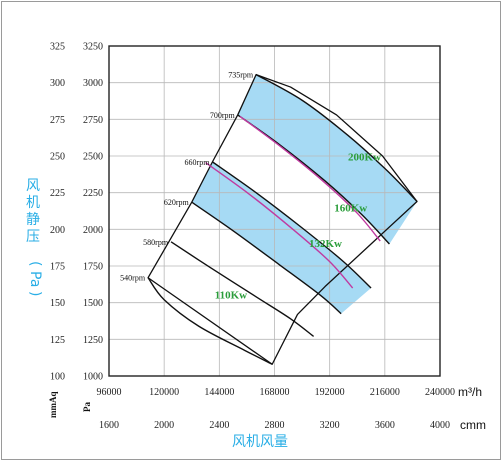  I want to click on y-tick-label-pa: 2750, so click(93, 120).